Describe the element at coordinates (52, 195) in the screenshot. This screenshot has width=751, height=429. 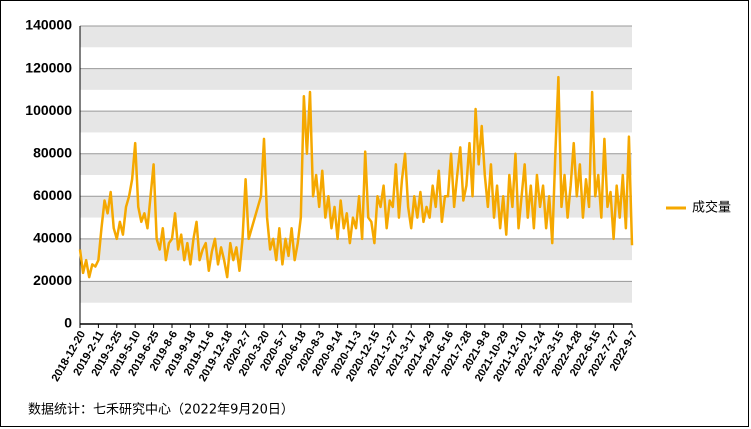
I see `y-tick-label: 60000` at that location.